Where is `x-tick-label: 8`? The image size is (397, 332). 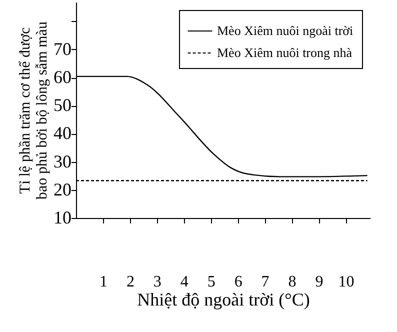
x-tick-label: 8 is located at coordinates (292, 282).